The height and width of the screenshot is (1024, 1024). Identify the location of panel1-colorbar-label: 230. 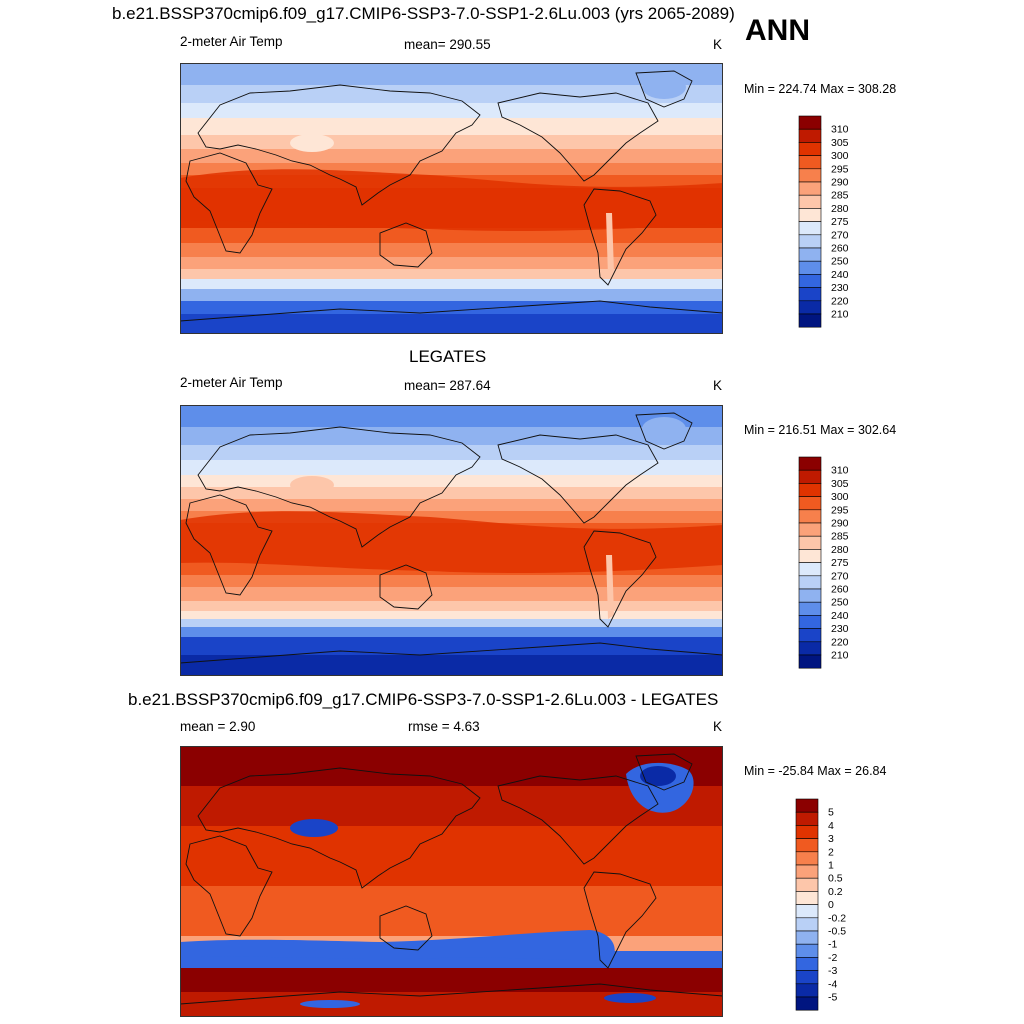
(840, 288).